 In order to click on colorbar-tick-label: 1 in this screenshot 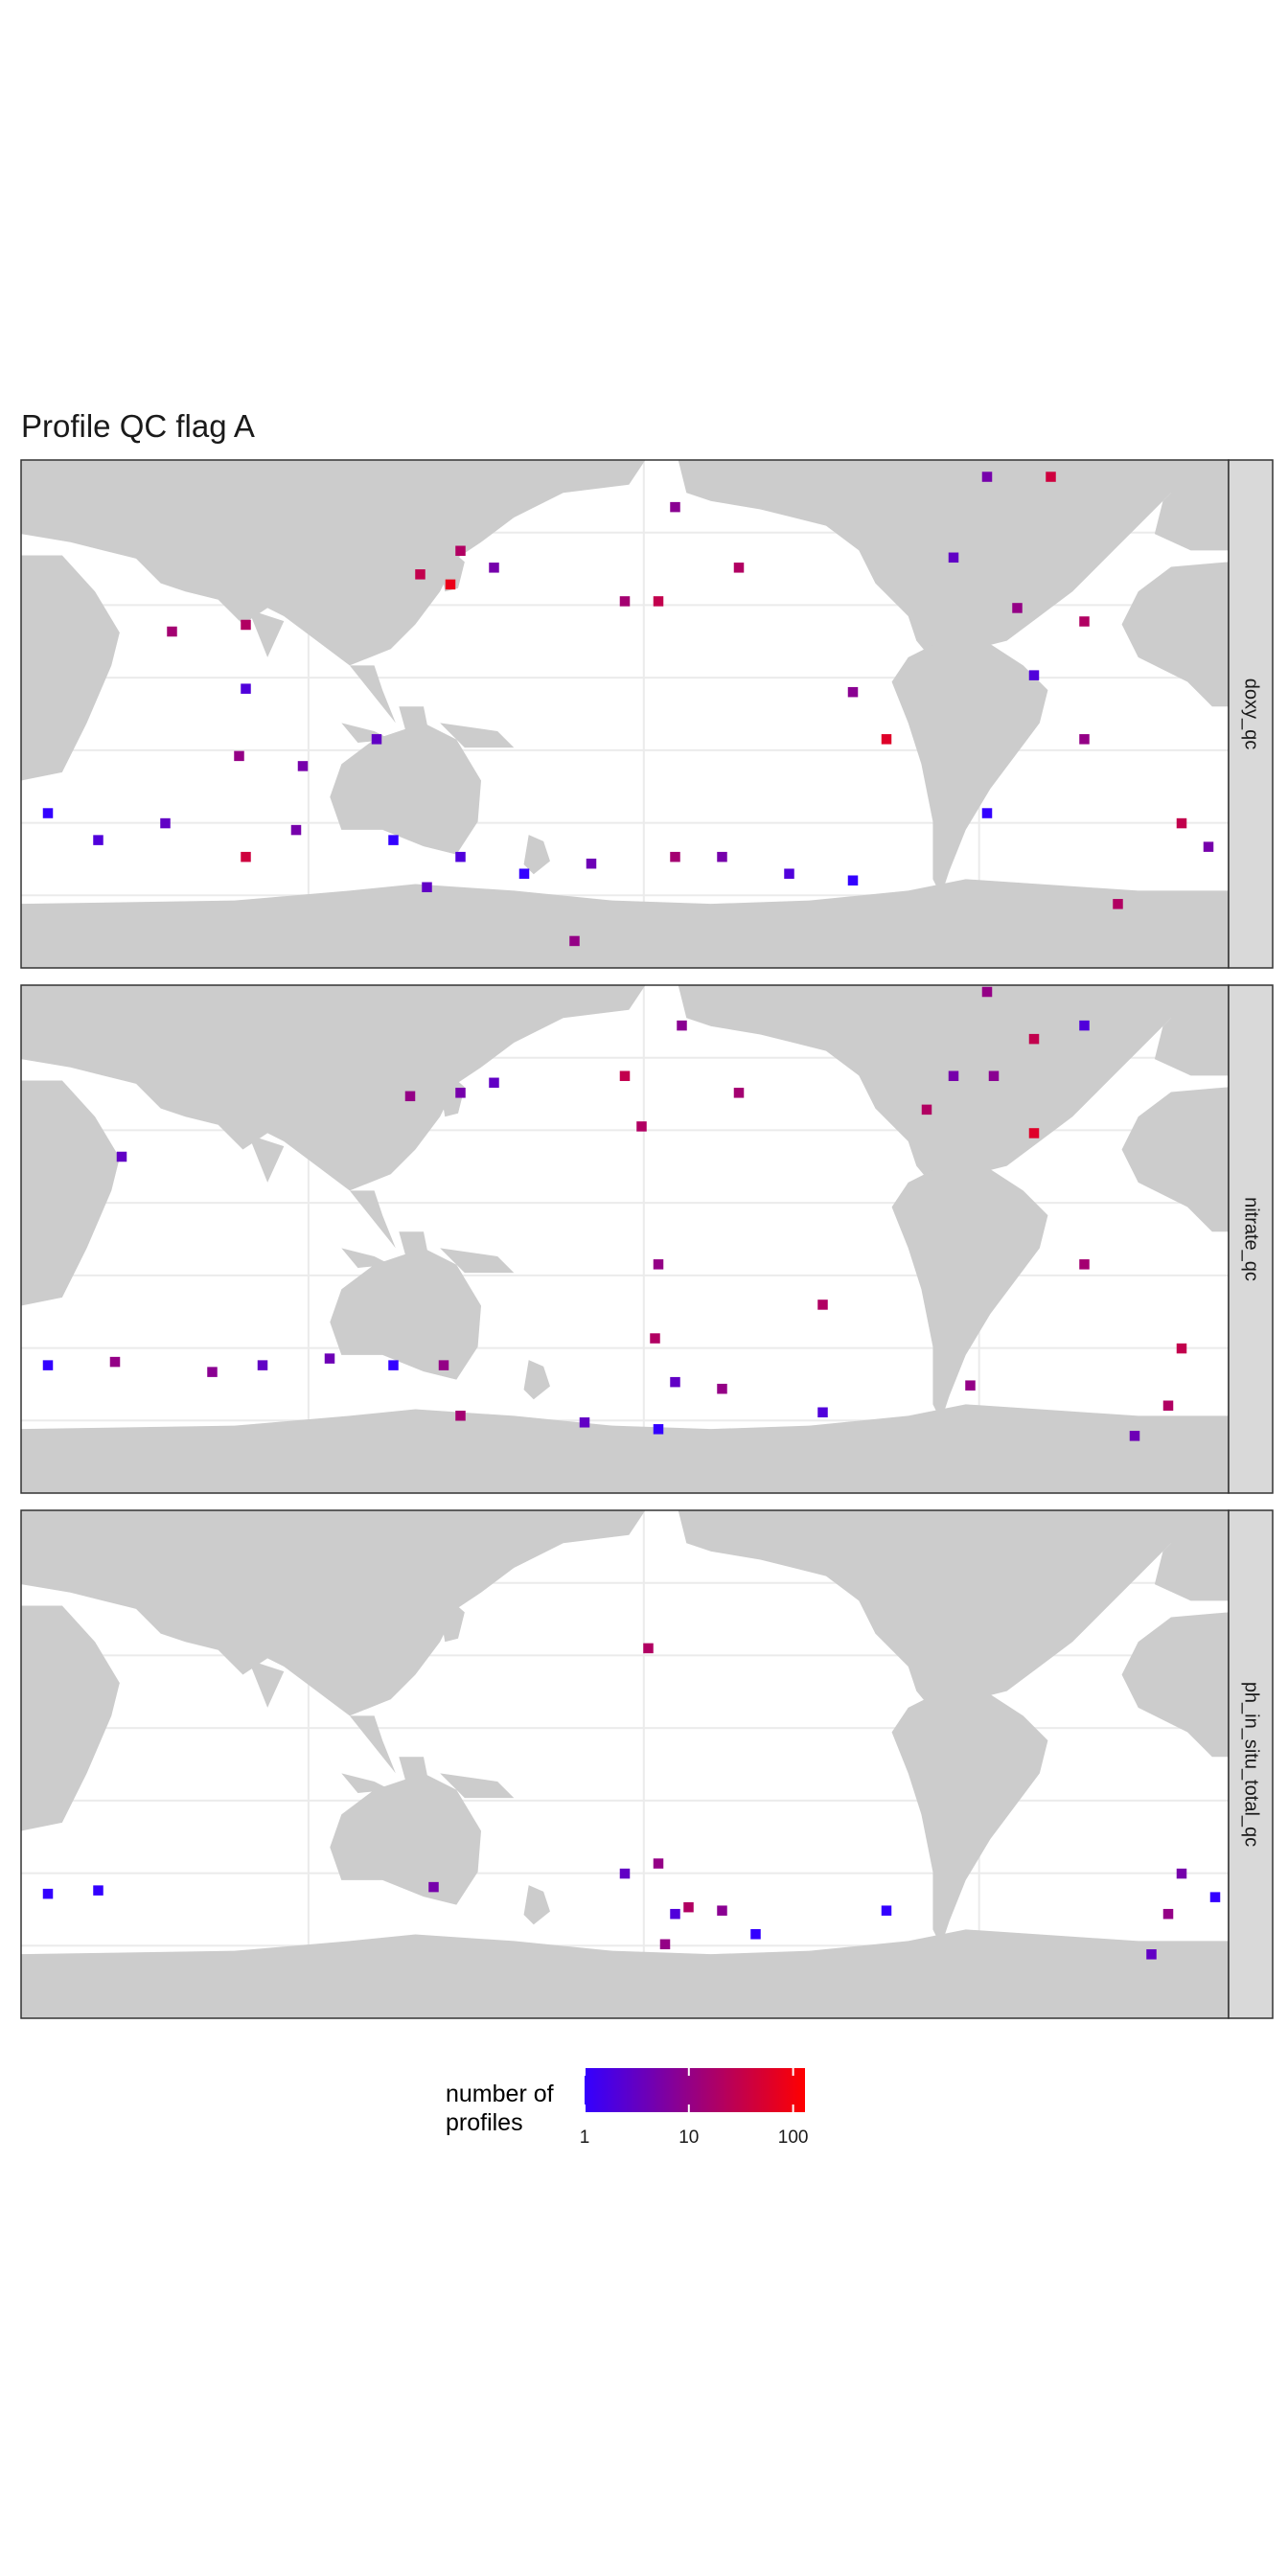, I will do `click(585, 2138)`.